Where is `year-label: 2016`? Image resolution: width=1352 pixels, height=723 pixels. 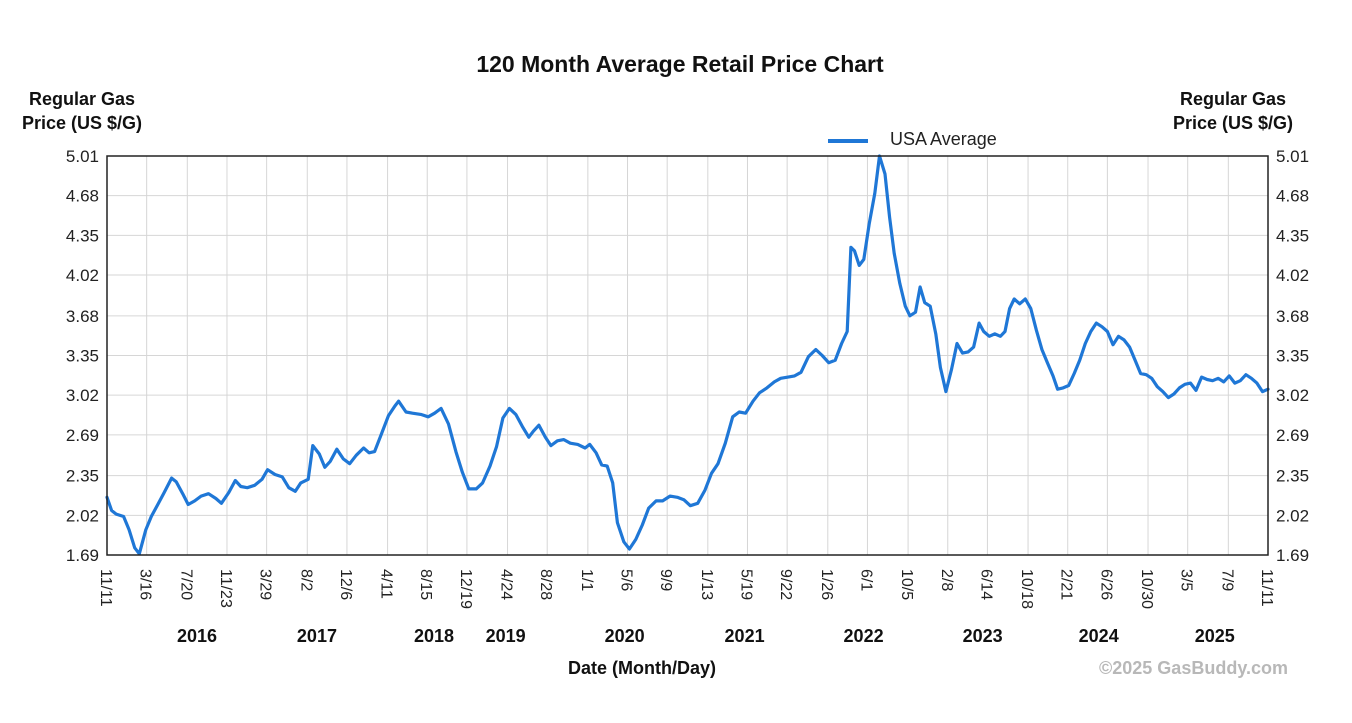
year-label: 2016 is located at coordinates (197, 636).